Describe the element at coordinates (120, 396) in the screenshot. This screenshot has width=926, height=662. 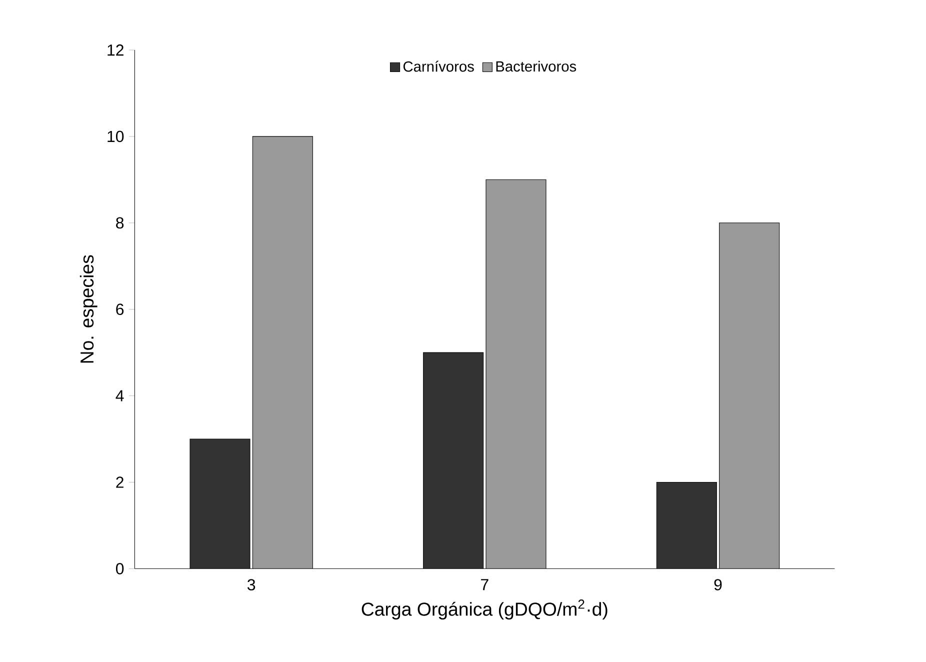
I see `y-tick-label: 4` at that location.